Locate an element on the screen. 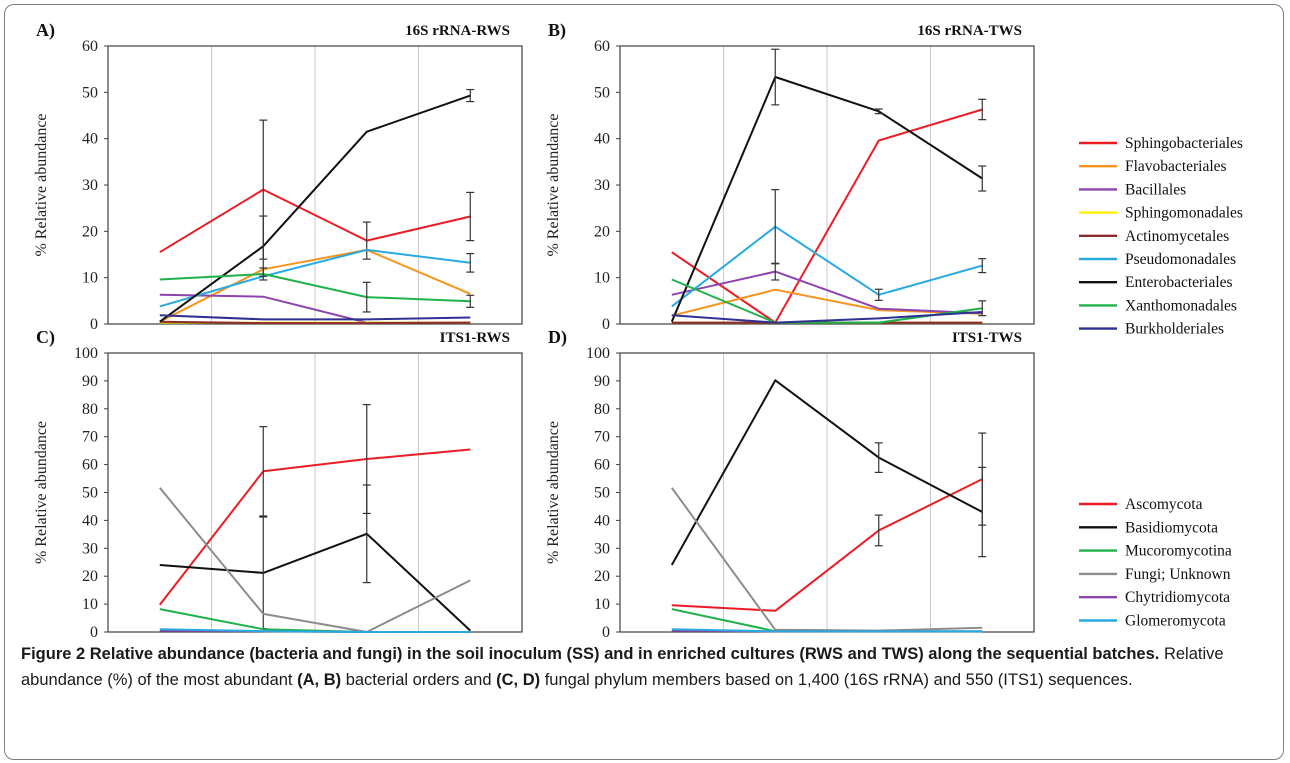 This screenshot has width=1290, height=763. panel-title: ITS1-TWS is located at coordinates (987, 338).